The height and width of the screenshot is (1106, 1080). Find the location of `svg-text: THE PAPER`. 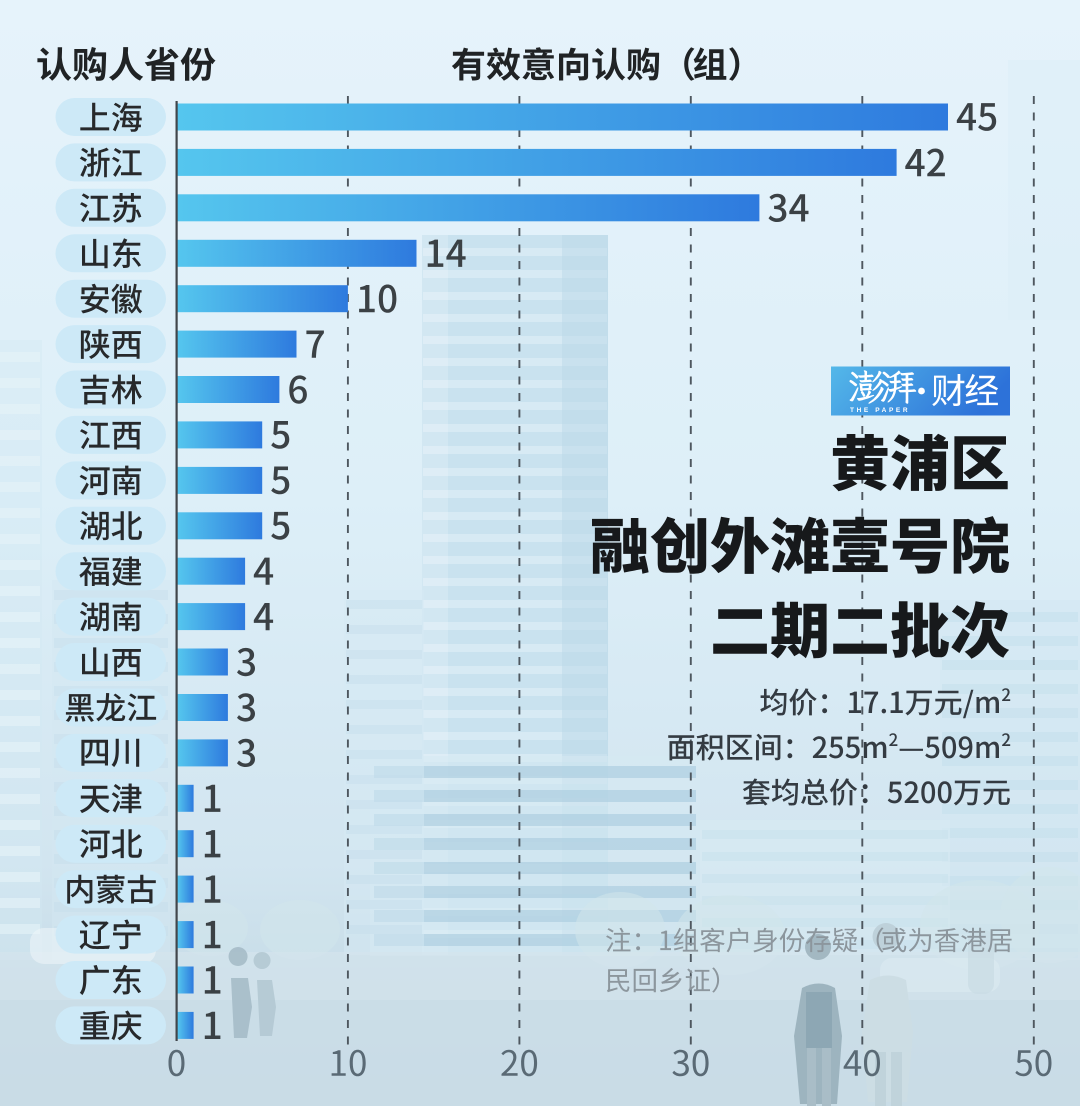

svg-text: THE PAPER is located at coordinates (880, 410).